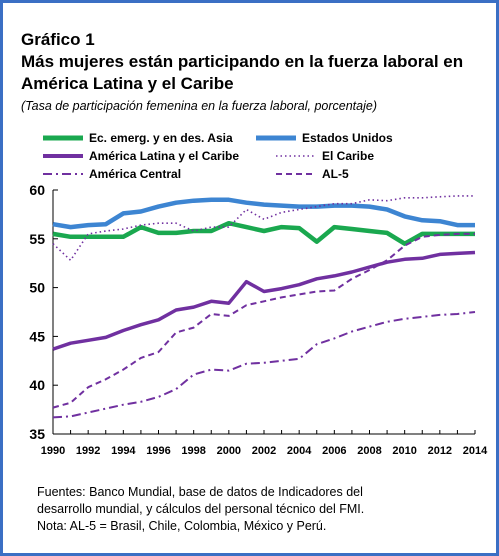  Describe the element at coordinates (164, 156) in the screenshot. I see `legend-label-latam: América Latina y el Caribe` at that location.